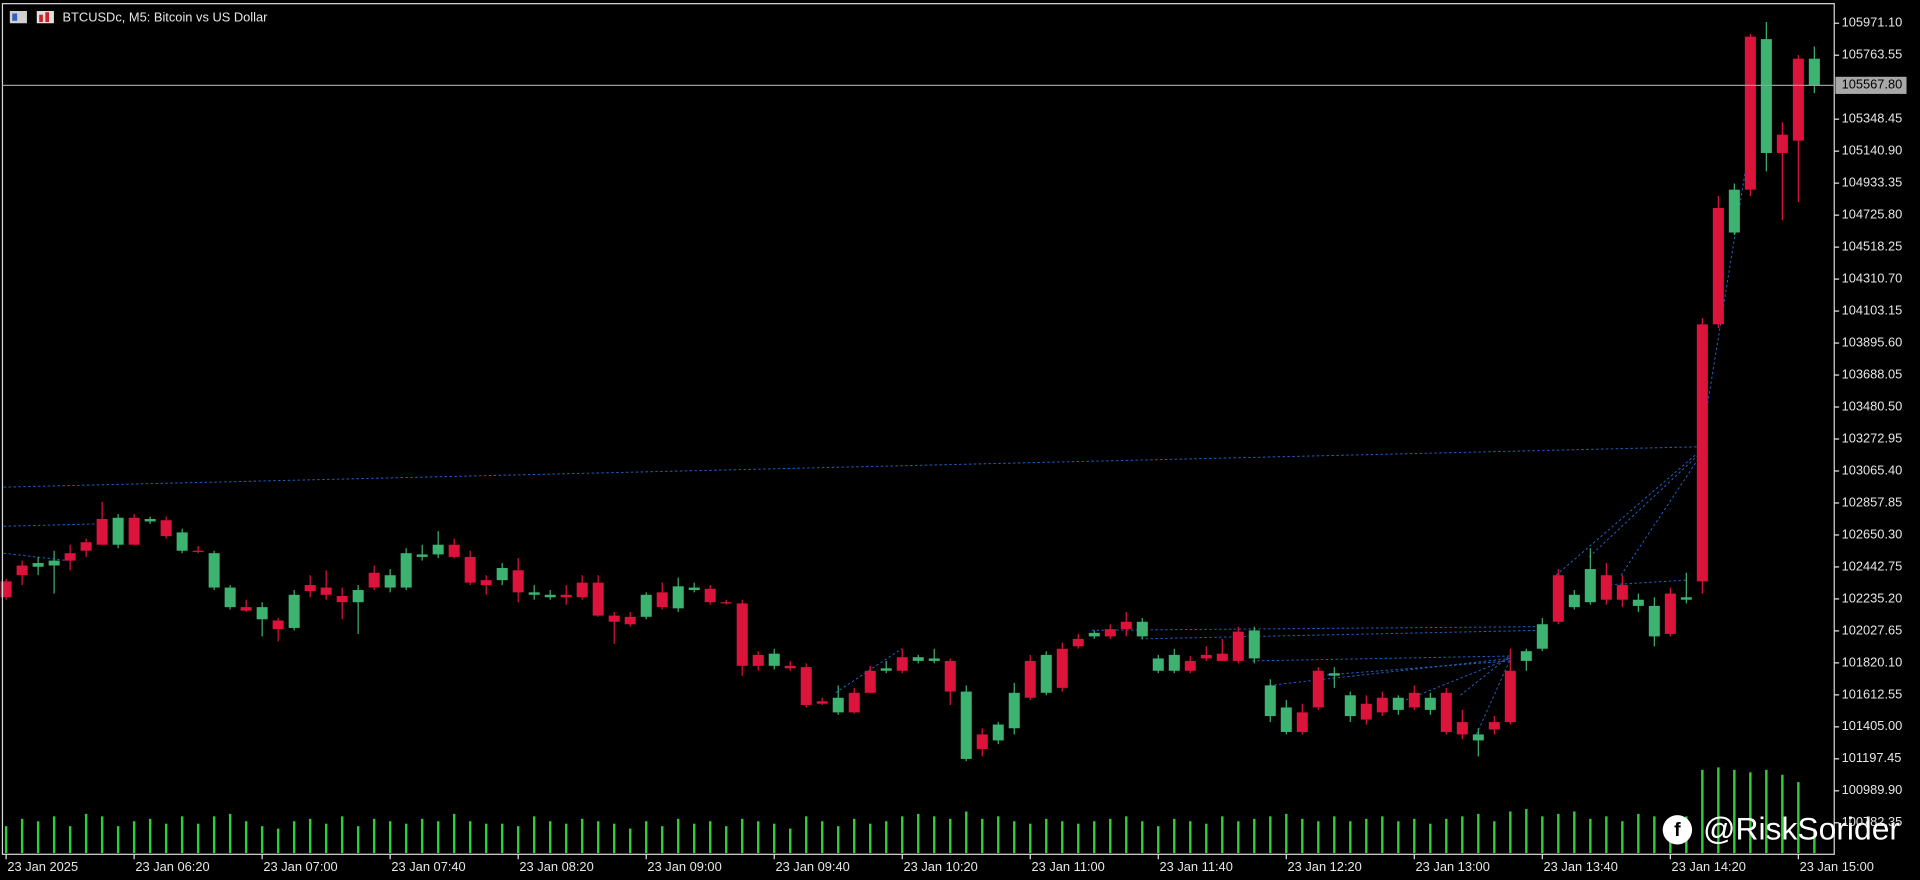 The height and width of the screenshot is (880, 1920). Describe the element at coordinates (1872, 309) in the screenshot. I see `y-tick-label: 104103.15` at that location.